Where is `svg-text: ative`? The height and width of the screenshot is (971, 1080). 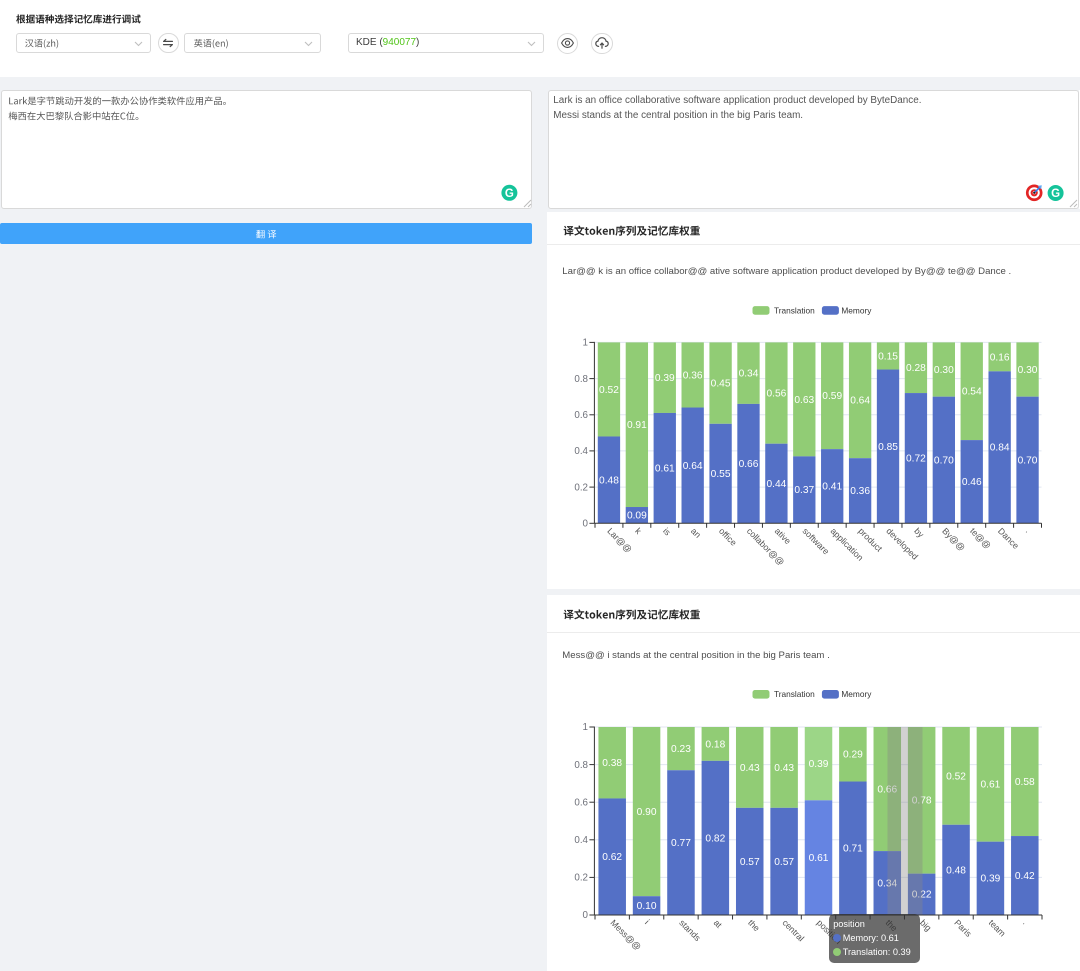
svg-text: ative is located at coordinates (783, 536).